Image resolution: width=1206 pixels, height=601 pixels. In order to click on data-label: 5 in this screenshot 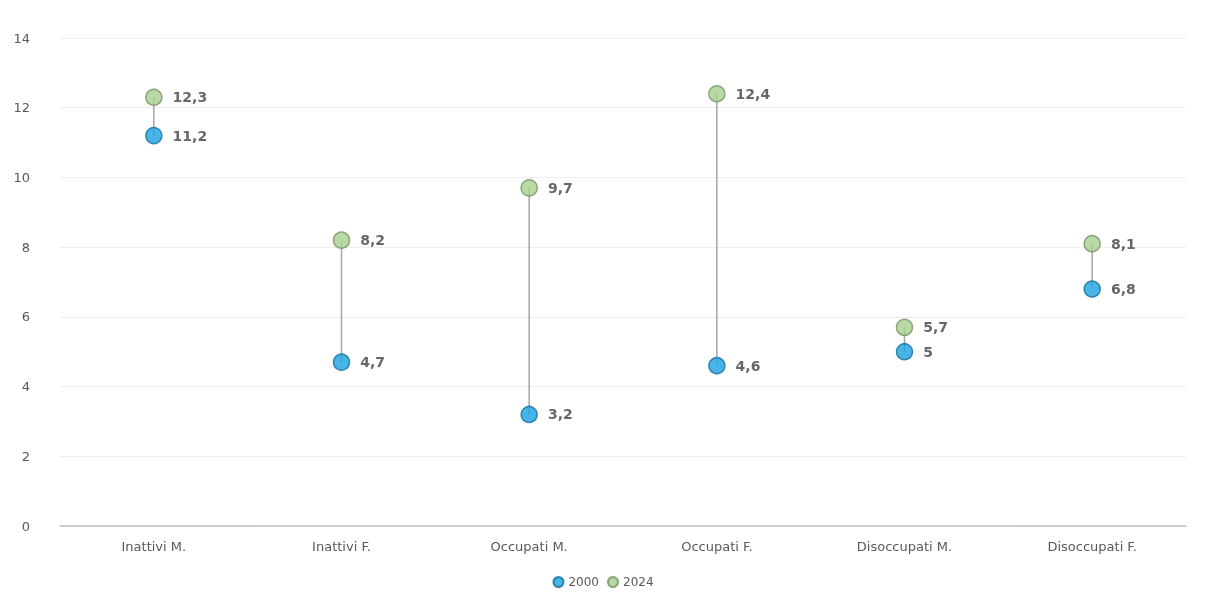, I will do `click(928, 351)`.